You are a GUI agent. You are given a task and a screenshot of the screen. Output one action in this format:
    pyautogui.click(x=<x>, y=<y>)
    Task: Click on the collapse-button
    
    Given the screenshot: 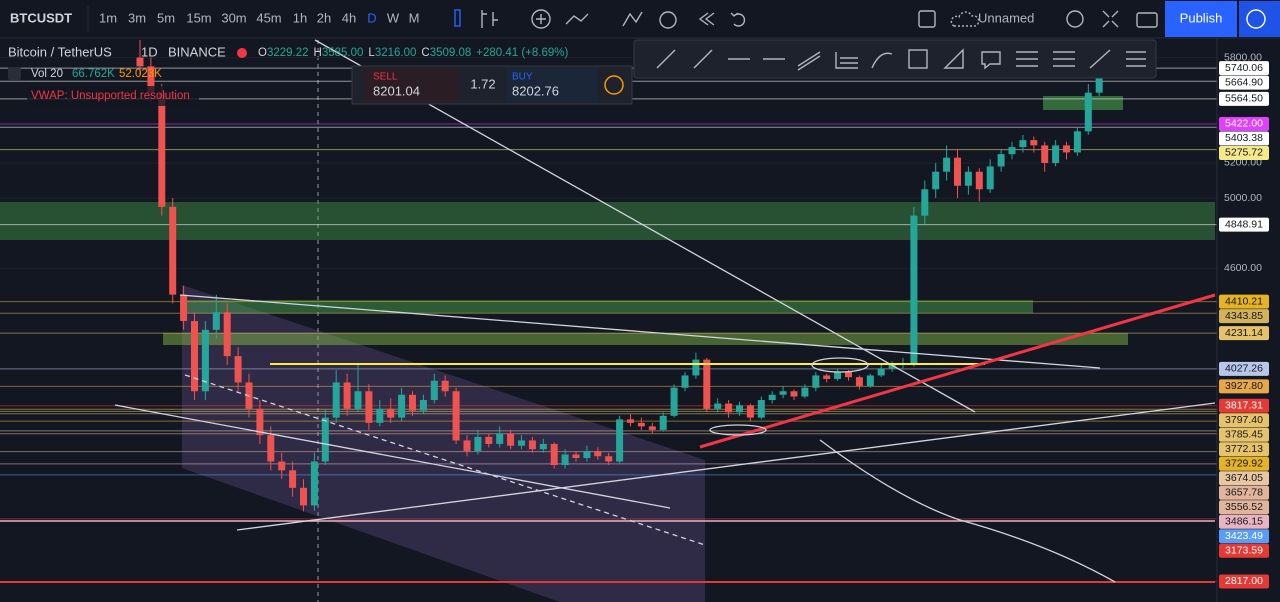 What is the action you would take?
    pyautogui.click(x=14, y=73)
    